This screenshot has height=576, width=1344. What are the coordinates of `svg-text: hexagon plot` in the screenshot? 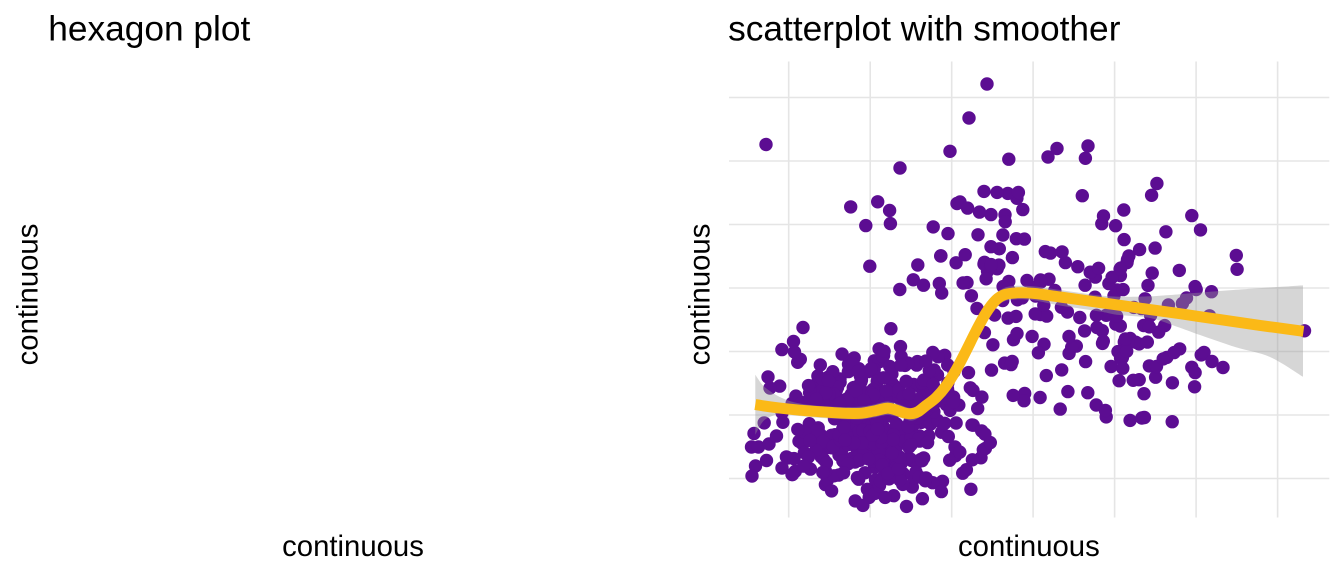 It's located at (149, 28).